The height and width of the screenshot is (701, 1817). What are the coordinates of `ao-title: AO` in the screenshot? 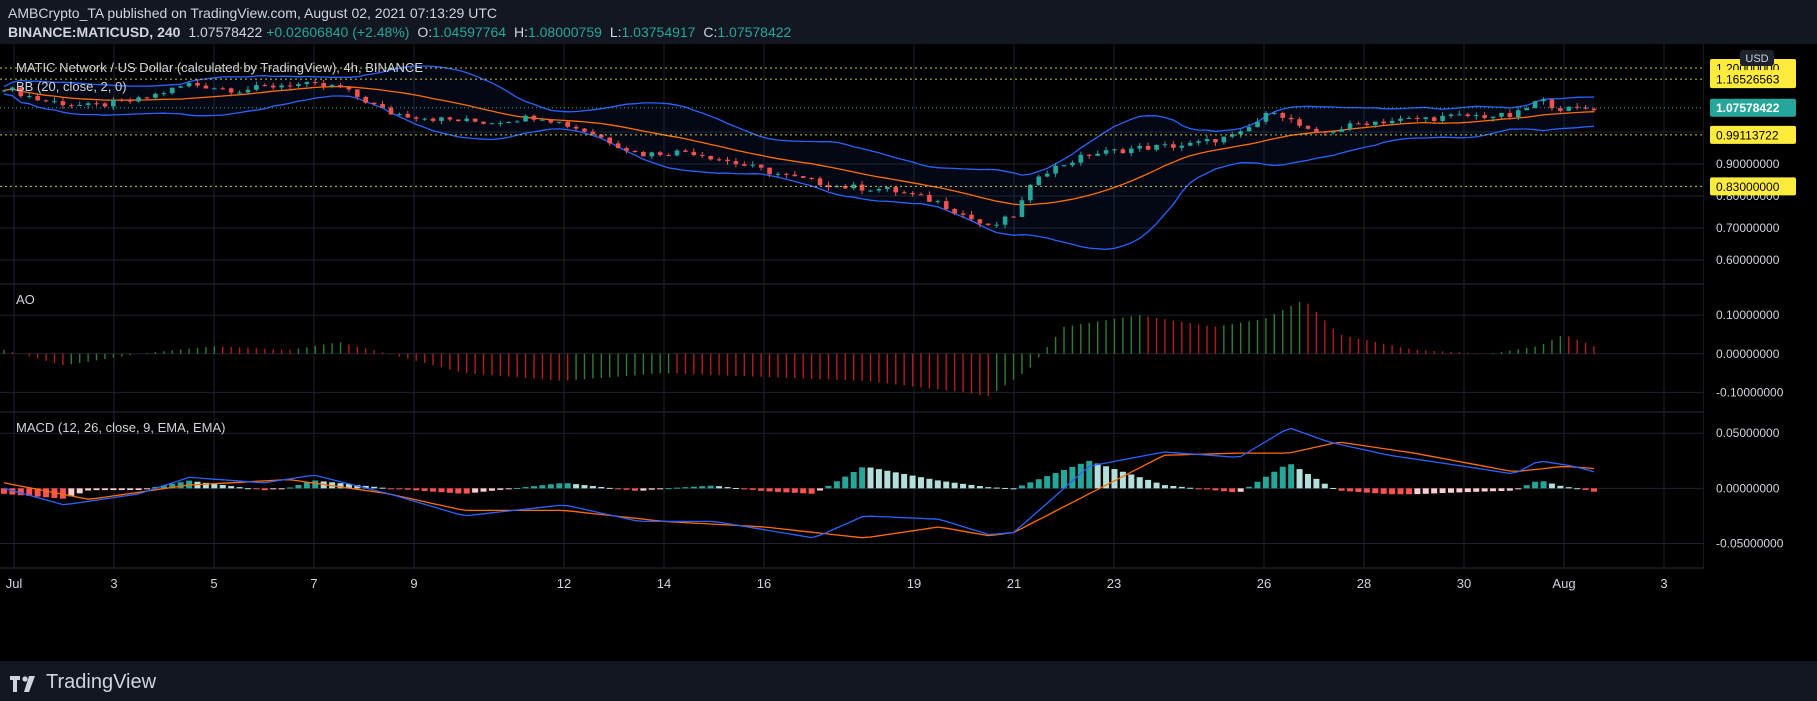 It's located at (25, 299).